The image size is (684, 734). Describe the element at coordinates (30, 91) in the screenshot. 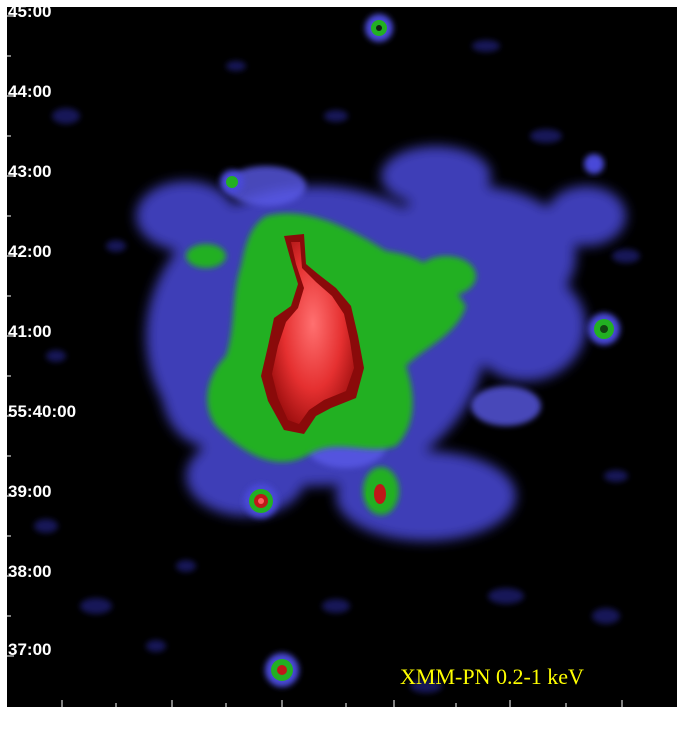

I see `dec-label: 44:00` at that location.